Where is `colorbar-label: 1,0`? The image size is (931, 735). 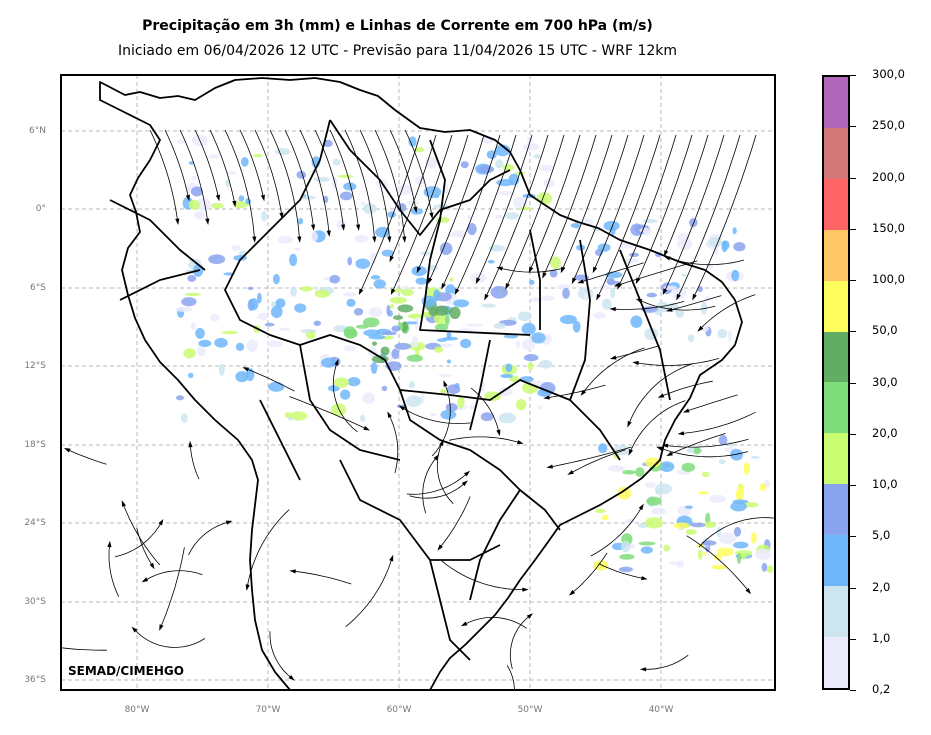
colorbar-label: 1,0 is located at coordinates (881, 637).